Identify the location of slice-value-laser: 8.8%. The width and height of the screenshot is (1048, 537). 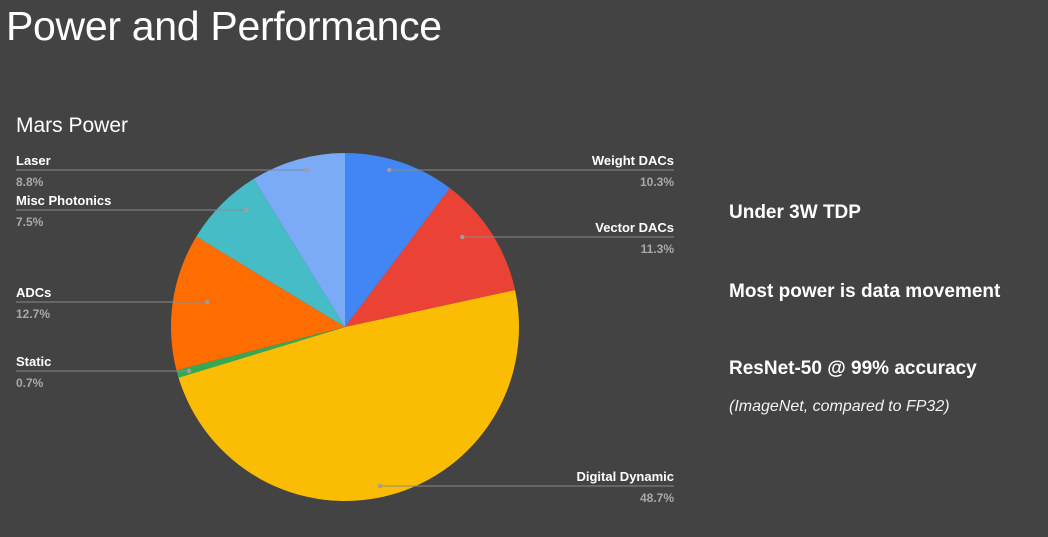
(30, 182).